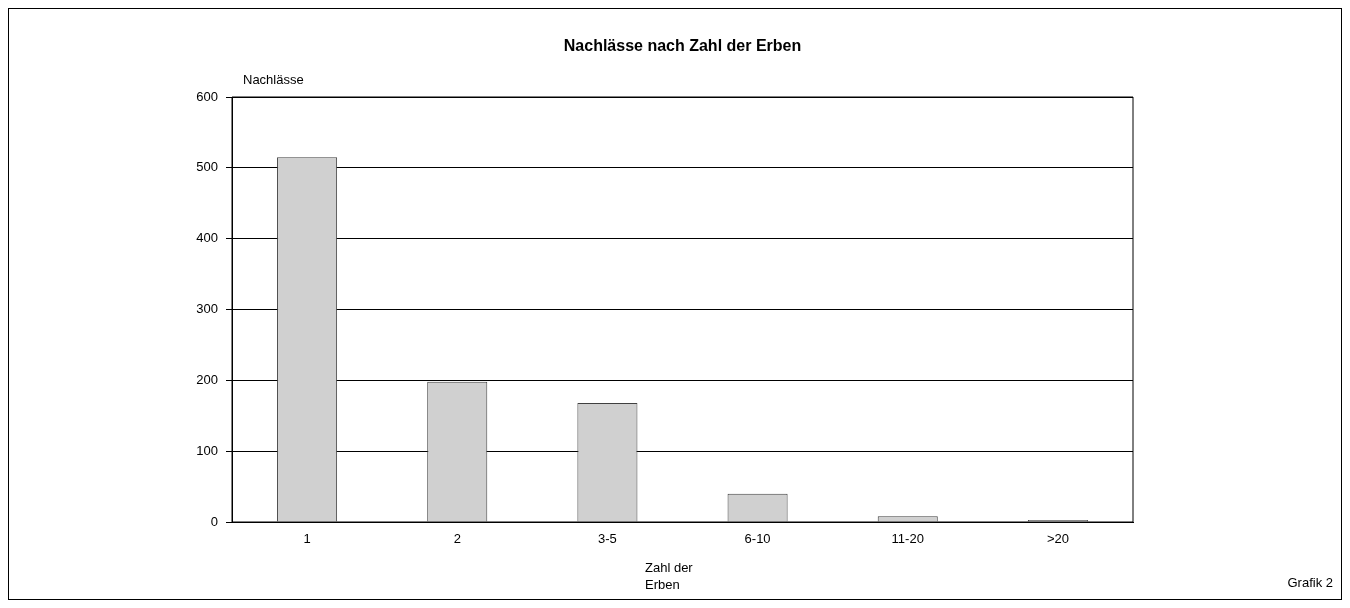 This screenshot has height=608, width=1350. What do you see at coordinates (207, 96) in the screenshot?
I see `y-tick-label: 600` at bounding box center [207, 96].